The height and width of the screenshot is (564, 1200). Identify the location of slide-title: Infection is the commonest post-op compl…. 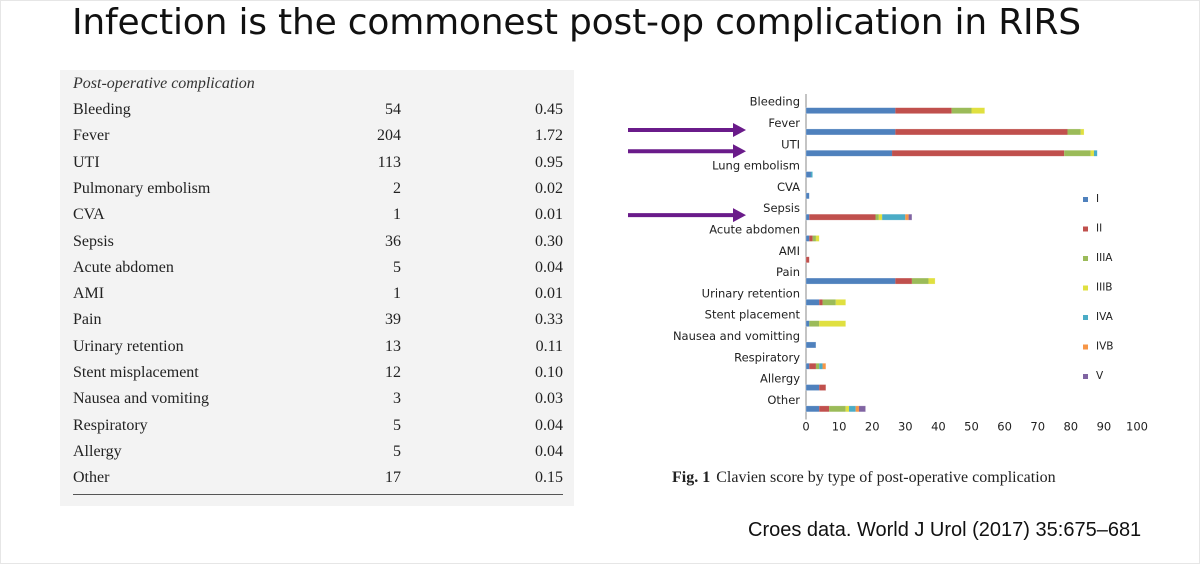
(576, 22).